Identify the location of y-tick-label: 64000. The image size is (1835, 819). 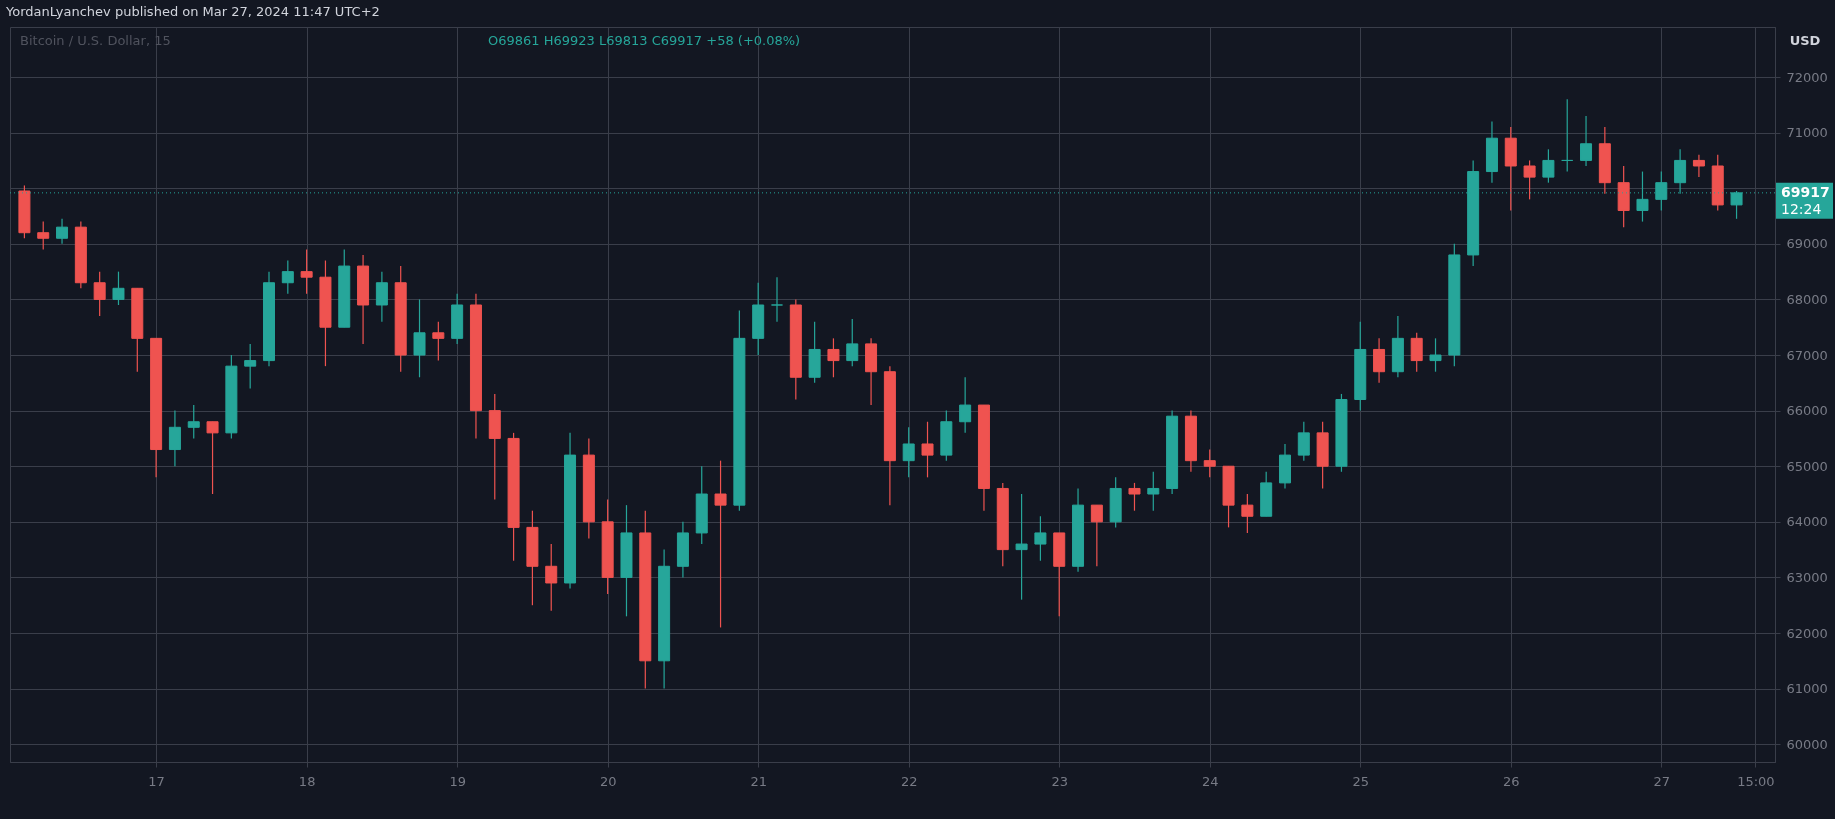
(1807, 522).